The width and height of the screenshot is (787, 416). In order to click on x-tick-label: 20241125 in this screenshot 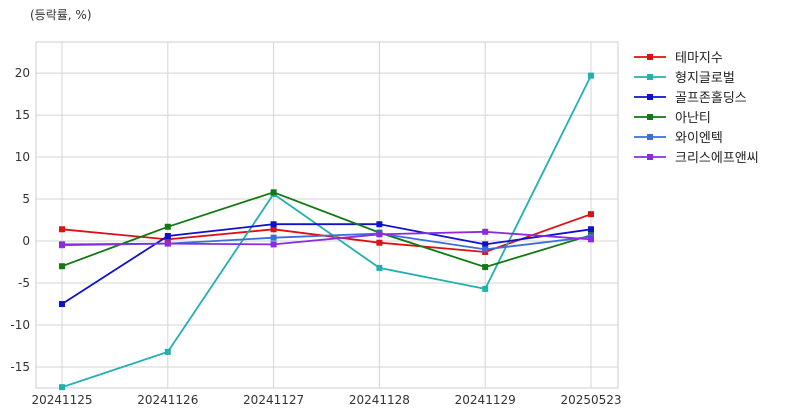, I will do `click(61, 400)`.